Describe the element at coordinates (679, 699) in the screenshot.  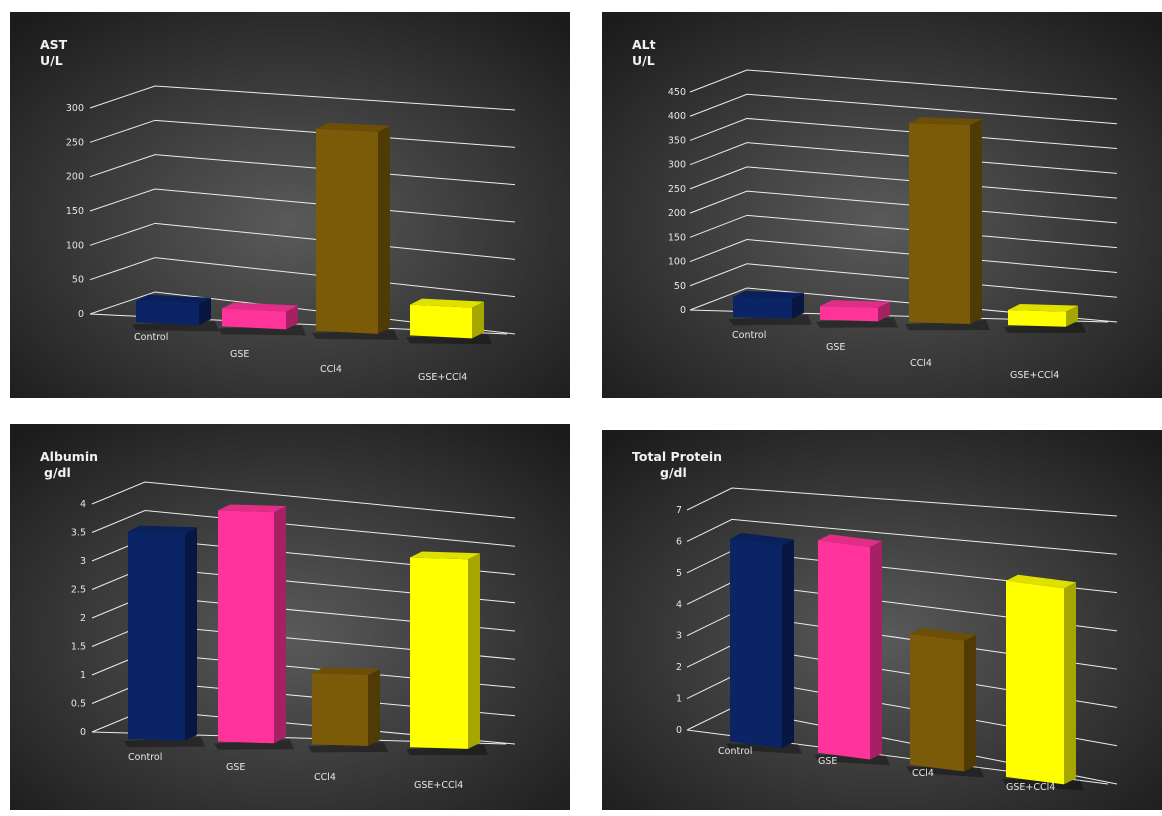
I see `y-tick-label: 1` at that location.